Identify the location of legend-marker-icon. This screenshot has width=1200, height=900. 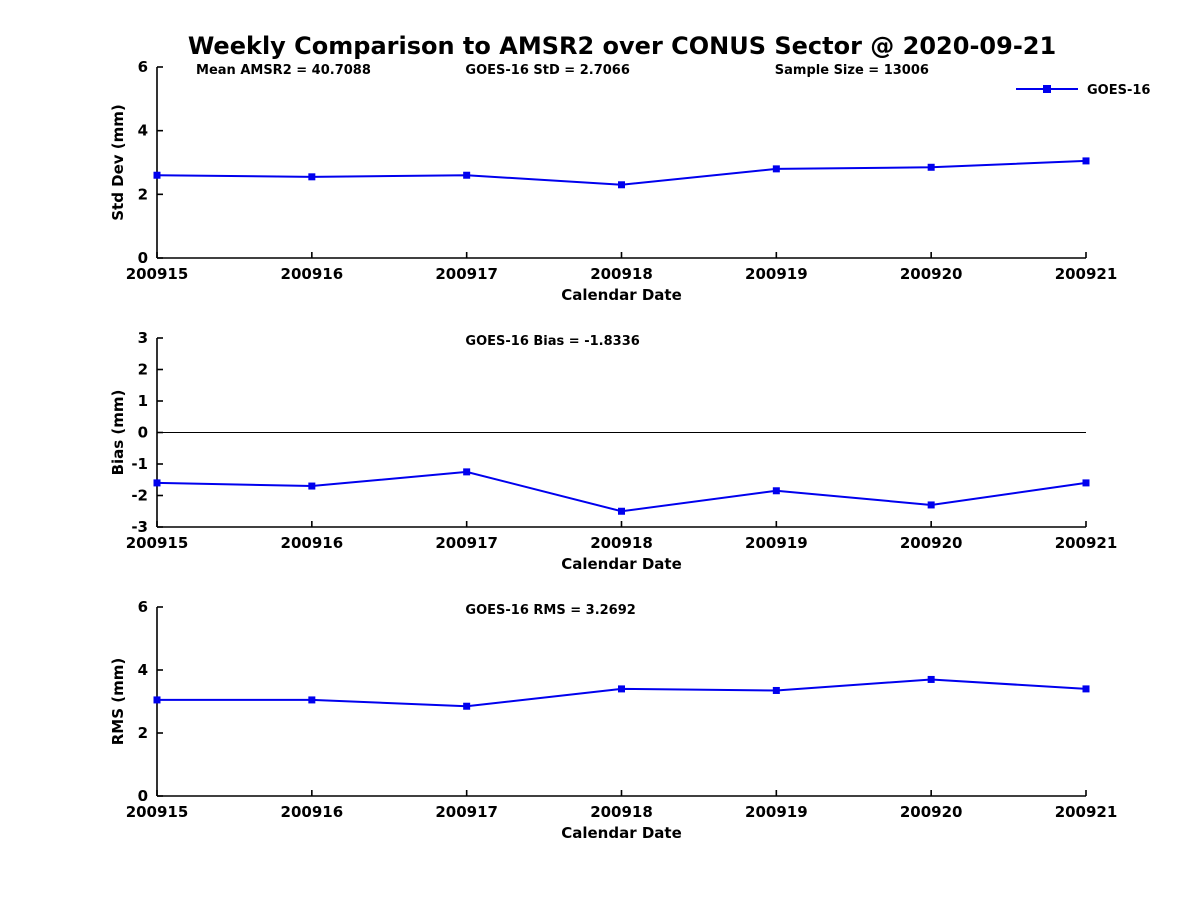
(1047, 89).